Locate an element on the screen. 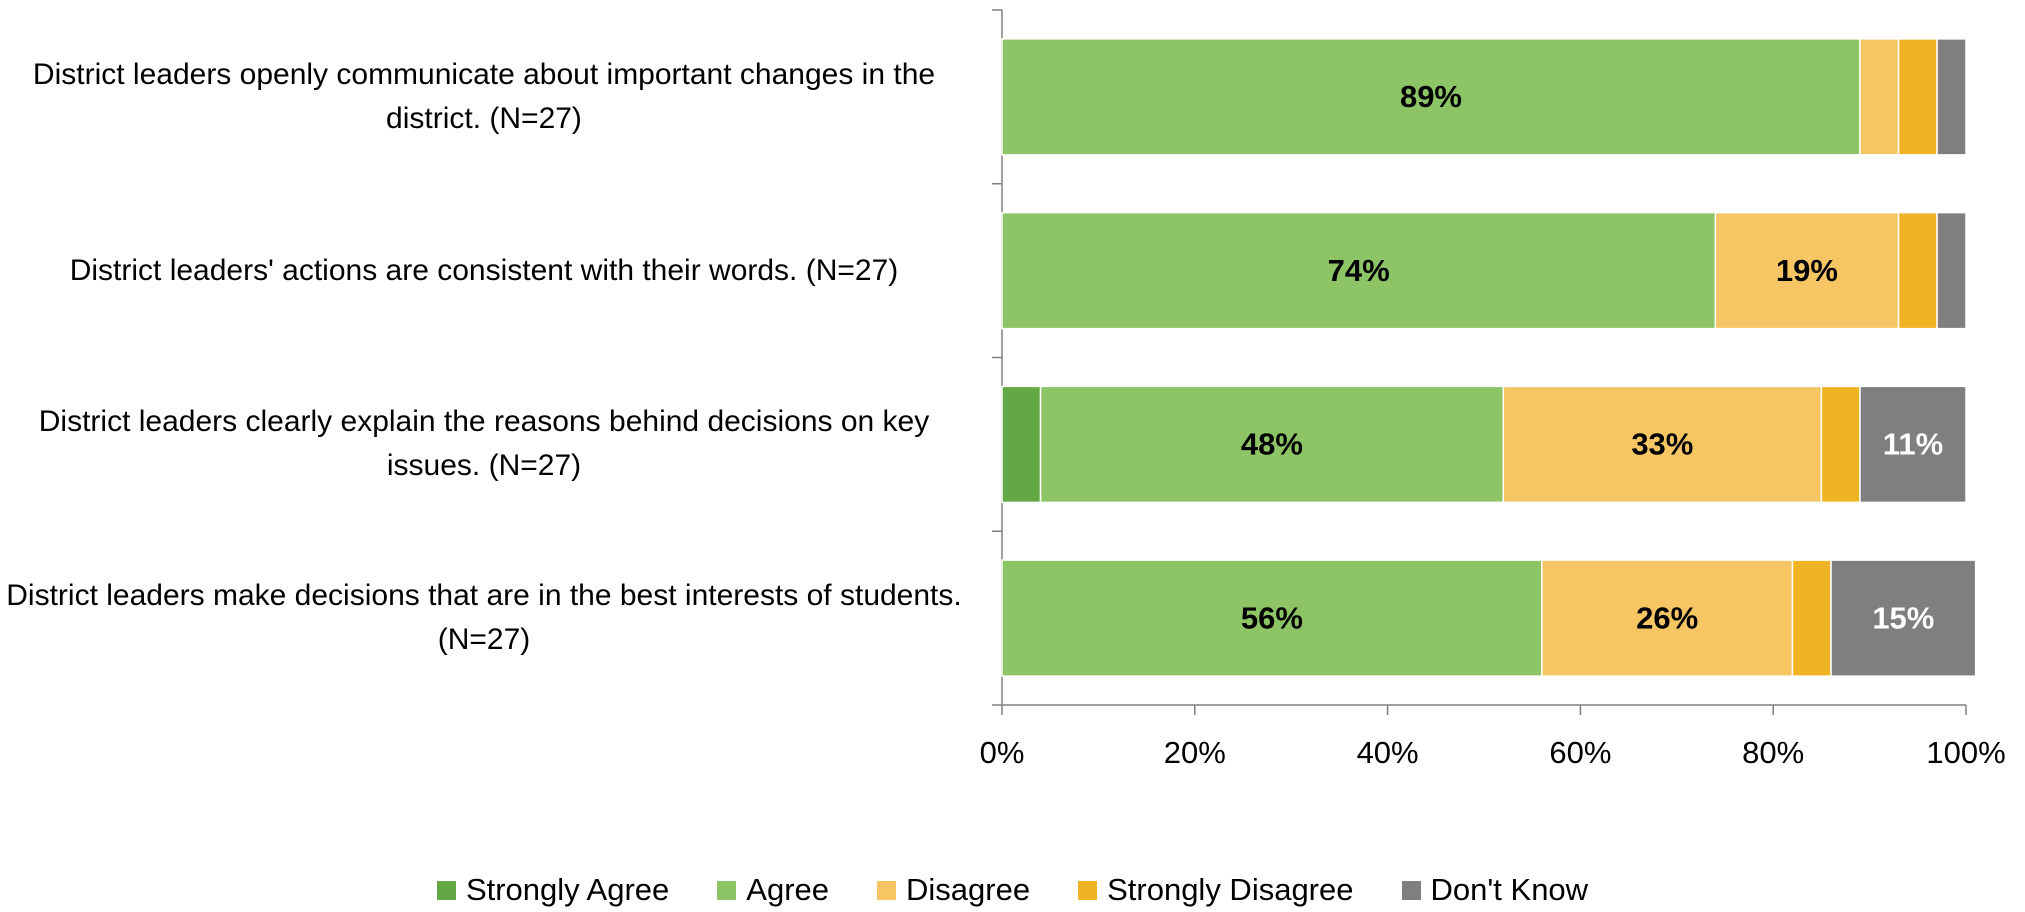 The width and height of the screenshot is (2025, 912). legend-item: Don't Know is located at coordinates (1495, 890).